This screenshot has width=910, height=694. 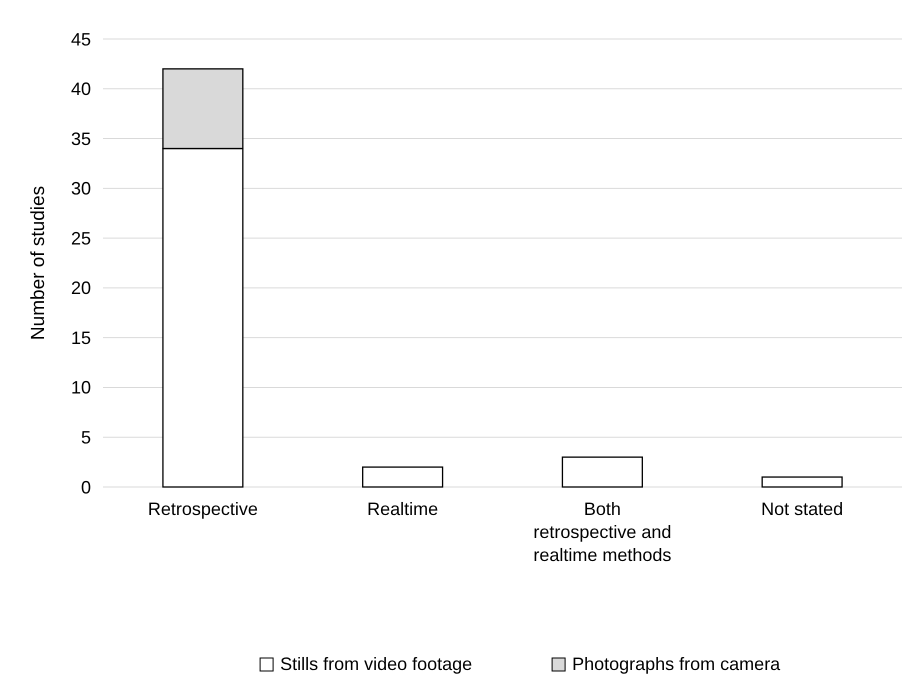 I want to click on x-tick-label: Not stated, so click(x=802, y=509).